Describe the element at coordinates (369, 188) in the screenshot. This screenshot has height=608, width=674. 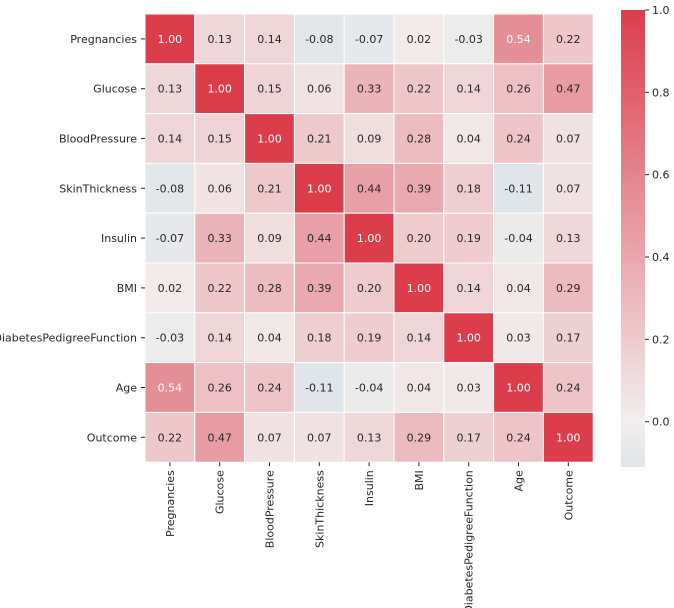
I see `cell-value-label: 0.44` at that location.